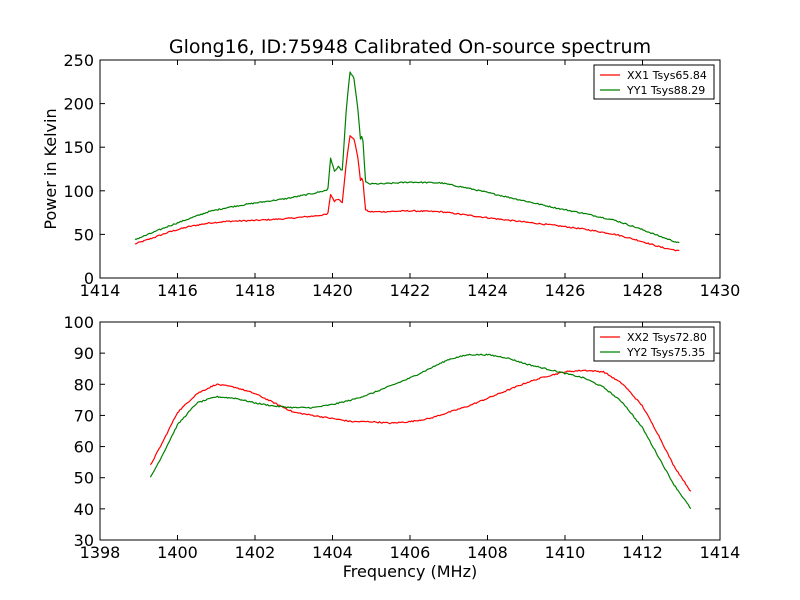  What do you see at coordinates (487, 552) in the screenshot?
I see `x-tick-label: 1408` at bounding box center [487, 552].